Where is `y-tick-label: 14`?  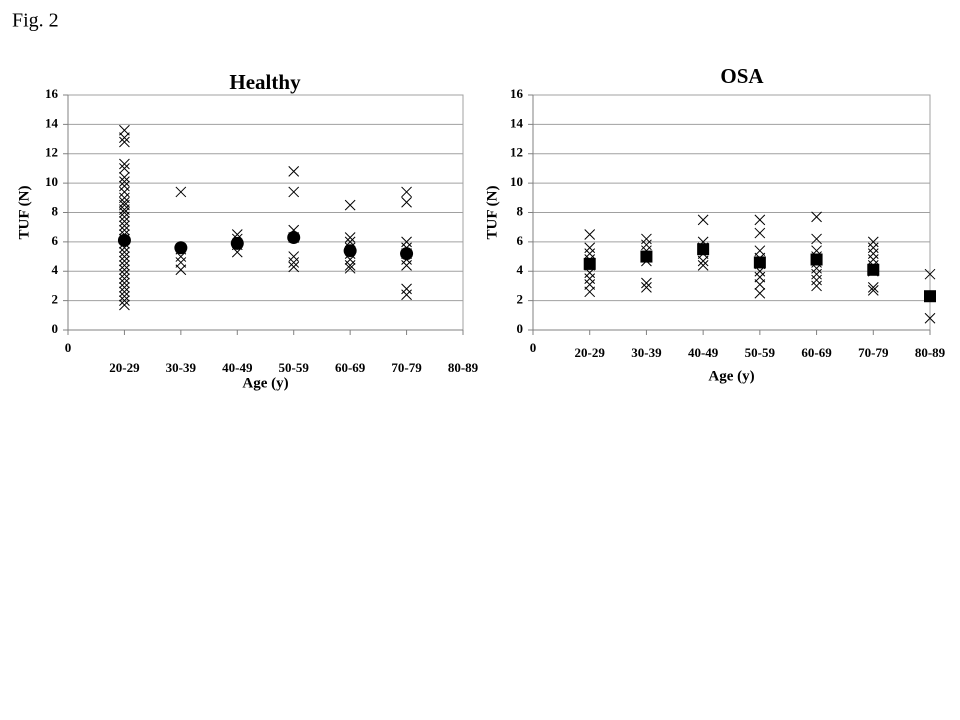 y-tick-label: 14 is located at coordinates (52, 122).